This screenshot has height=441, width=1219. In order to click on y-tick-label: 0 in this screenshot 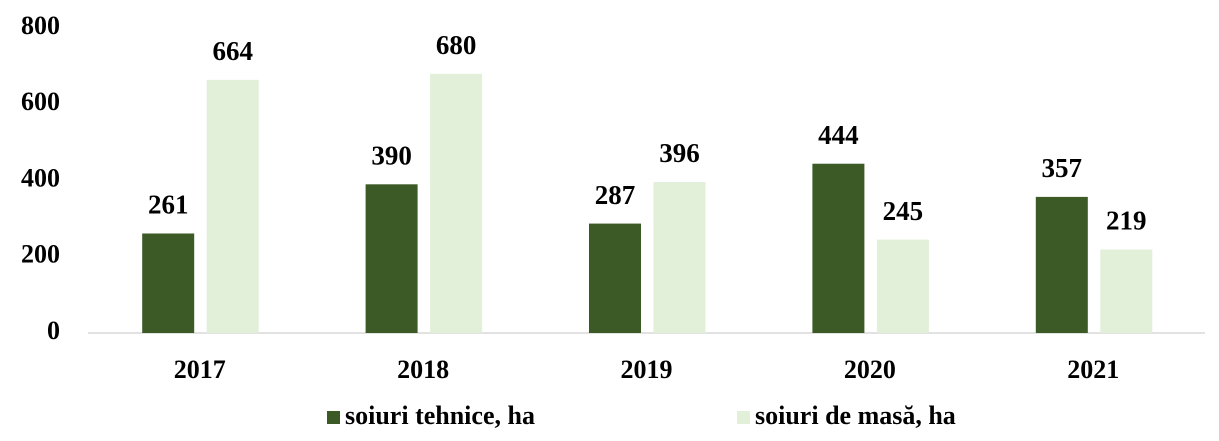, I will do `click(53, 330)`.